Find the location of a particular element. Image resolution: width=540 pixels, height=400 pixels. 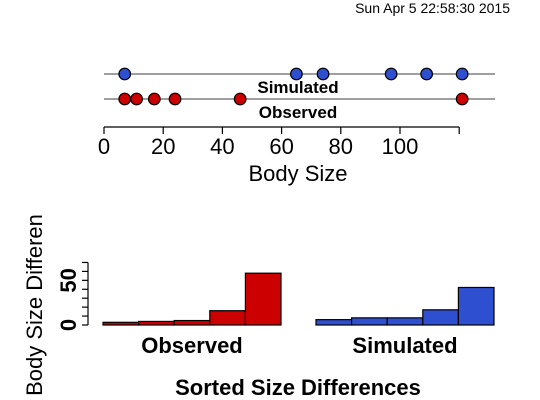

timestamp: Sun Apr 5 22:58:30 2015 is located at coordinates (432, 8).